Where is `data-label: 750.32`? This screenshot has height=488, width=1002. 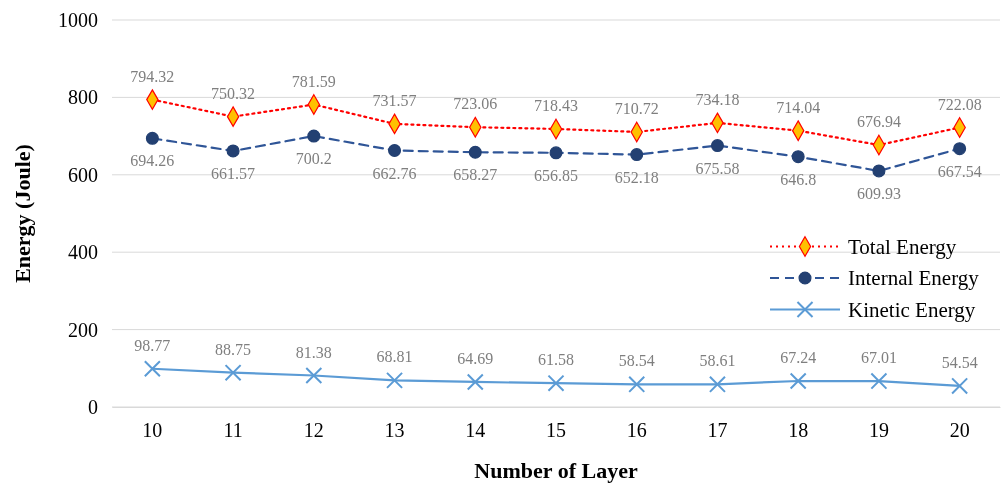 data-label: 750.32 is located at coordinates (233, 93).